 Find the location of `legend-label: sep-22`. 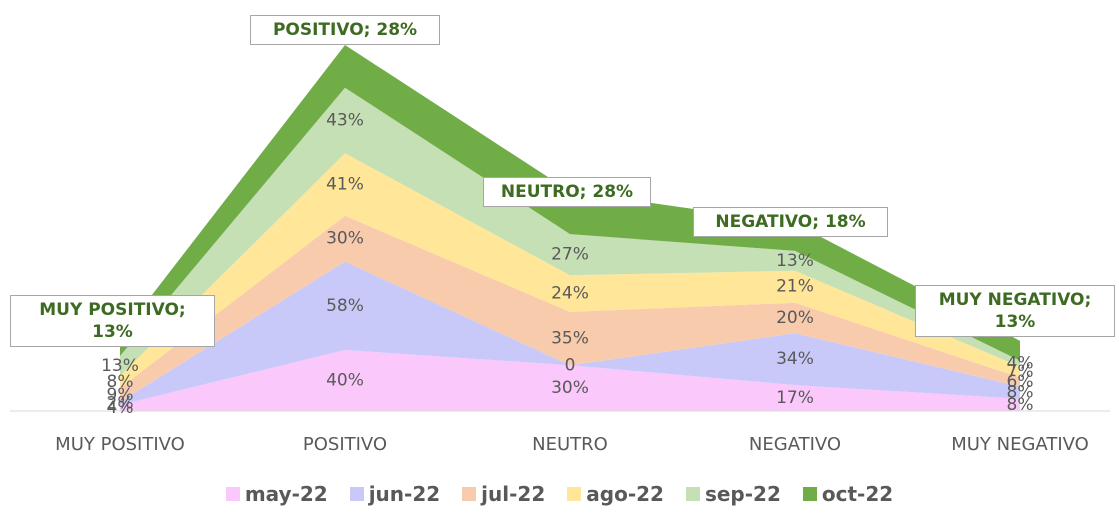

legend-label: sep-22 is located at coordinates (742, 494).